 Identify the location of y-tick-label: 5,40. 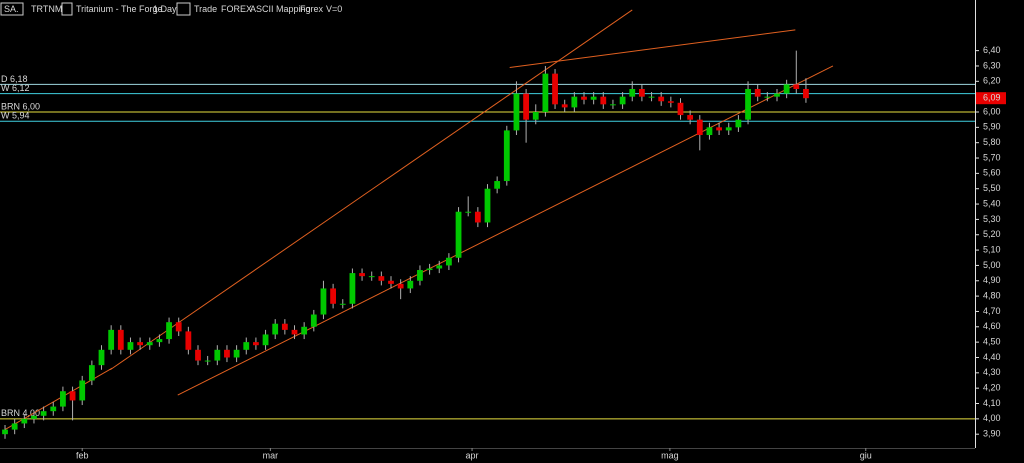
(992, 203).